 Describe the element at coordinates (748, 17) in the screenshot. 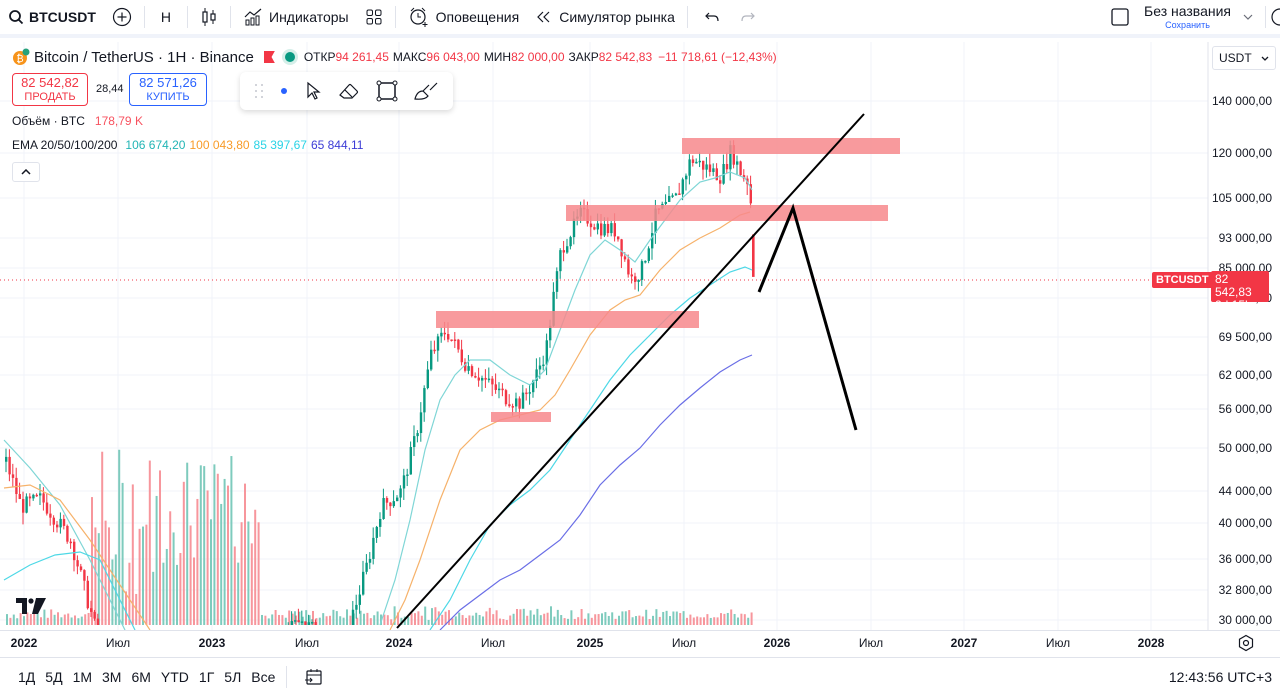

I see `redo-button` at that location.